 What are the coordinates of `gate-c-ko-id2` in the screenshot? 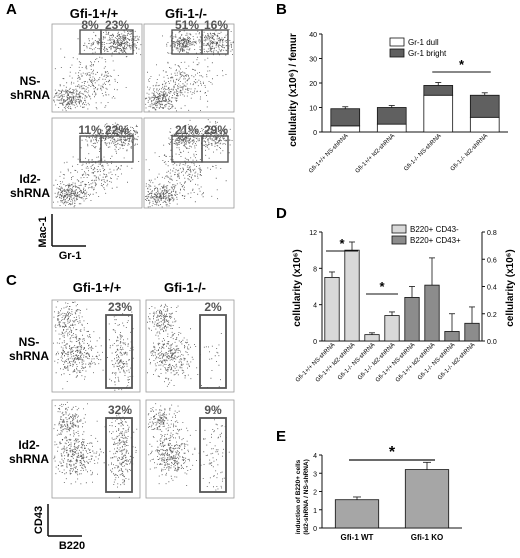 It's located at (213, 455).